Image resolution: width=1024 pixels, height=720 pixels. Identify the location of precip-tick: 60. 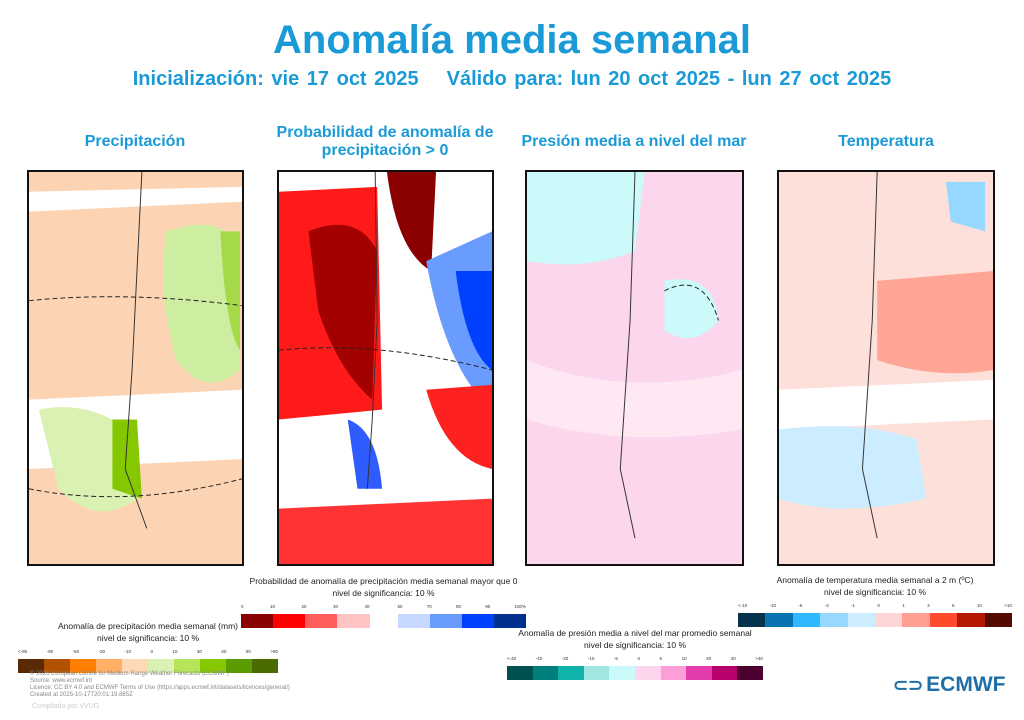
(224, 651).